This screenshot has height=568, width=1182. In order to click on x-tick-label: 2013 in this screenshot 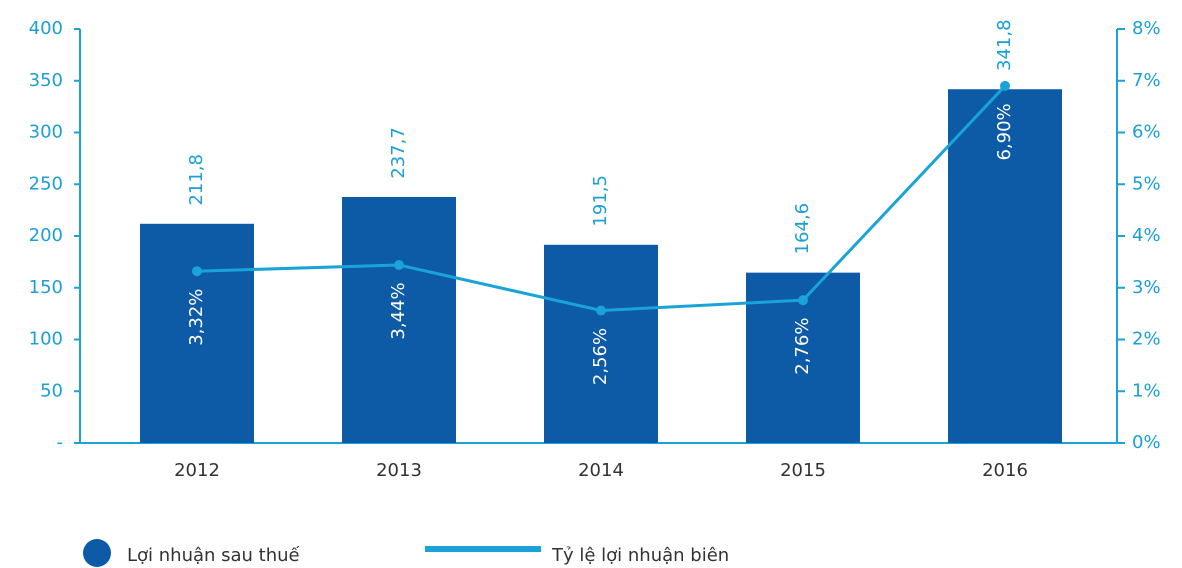, I will do `click(399, 470)`.